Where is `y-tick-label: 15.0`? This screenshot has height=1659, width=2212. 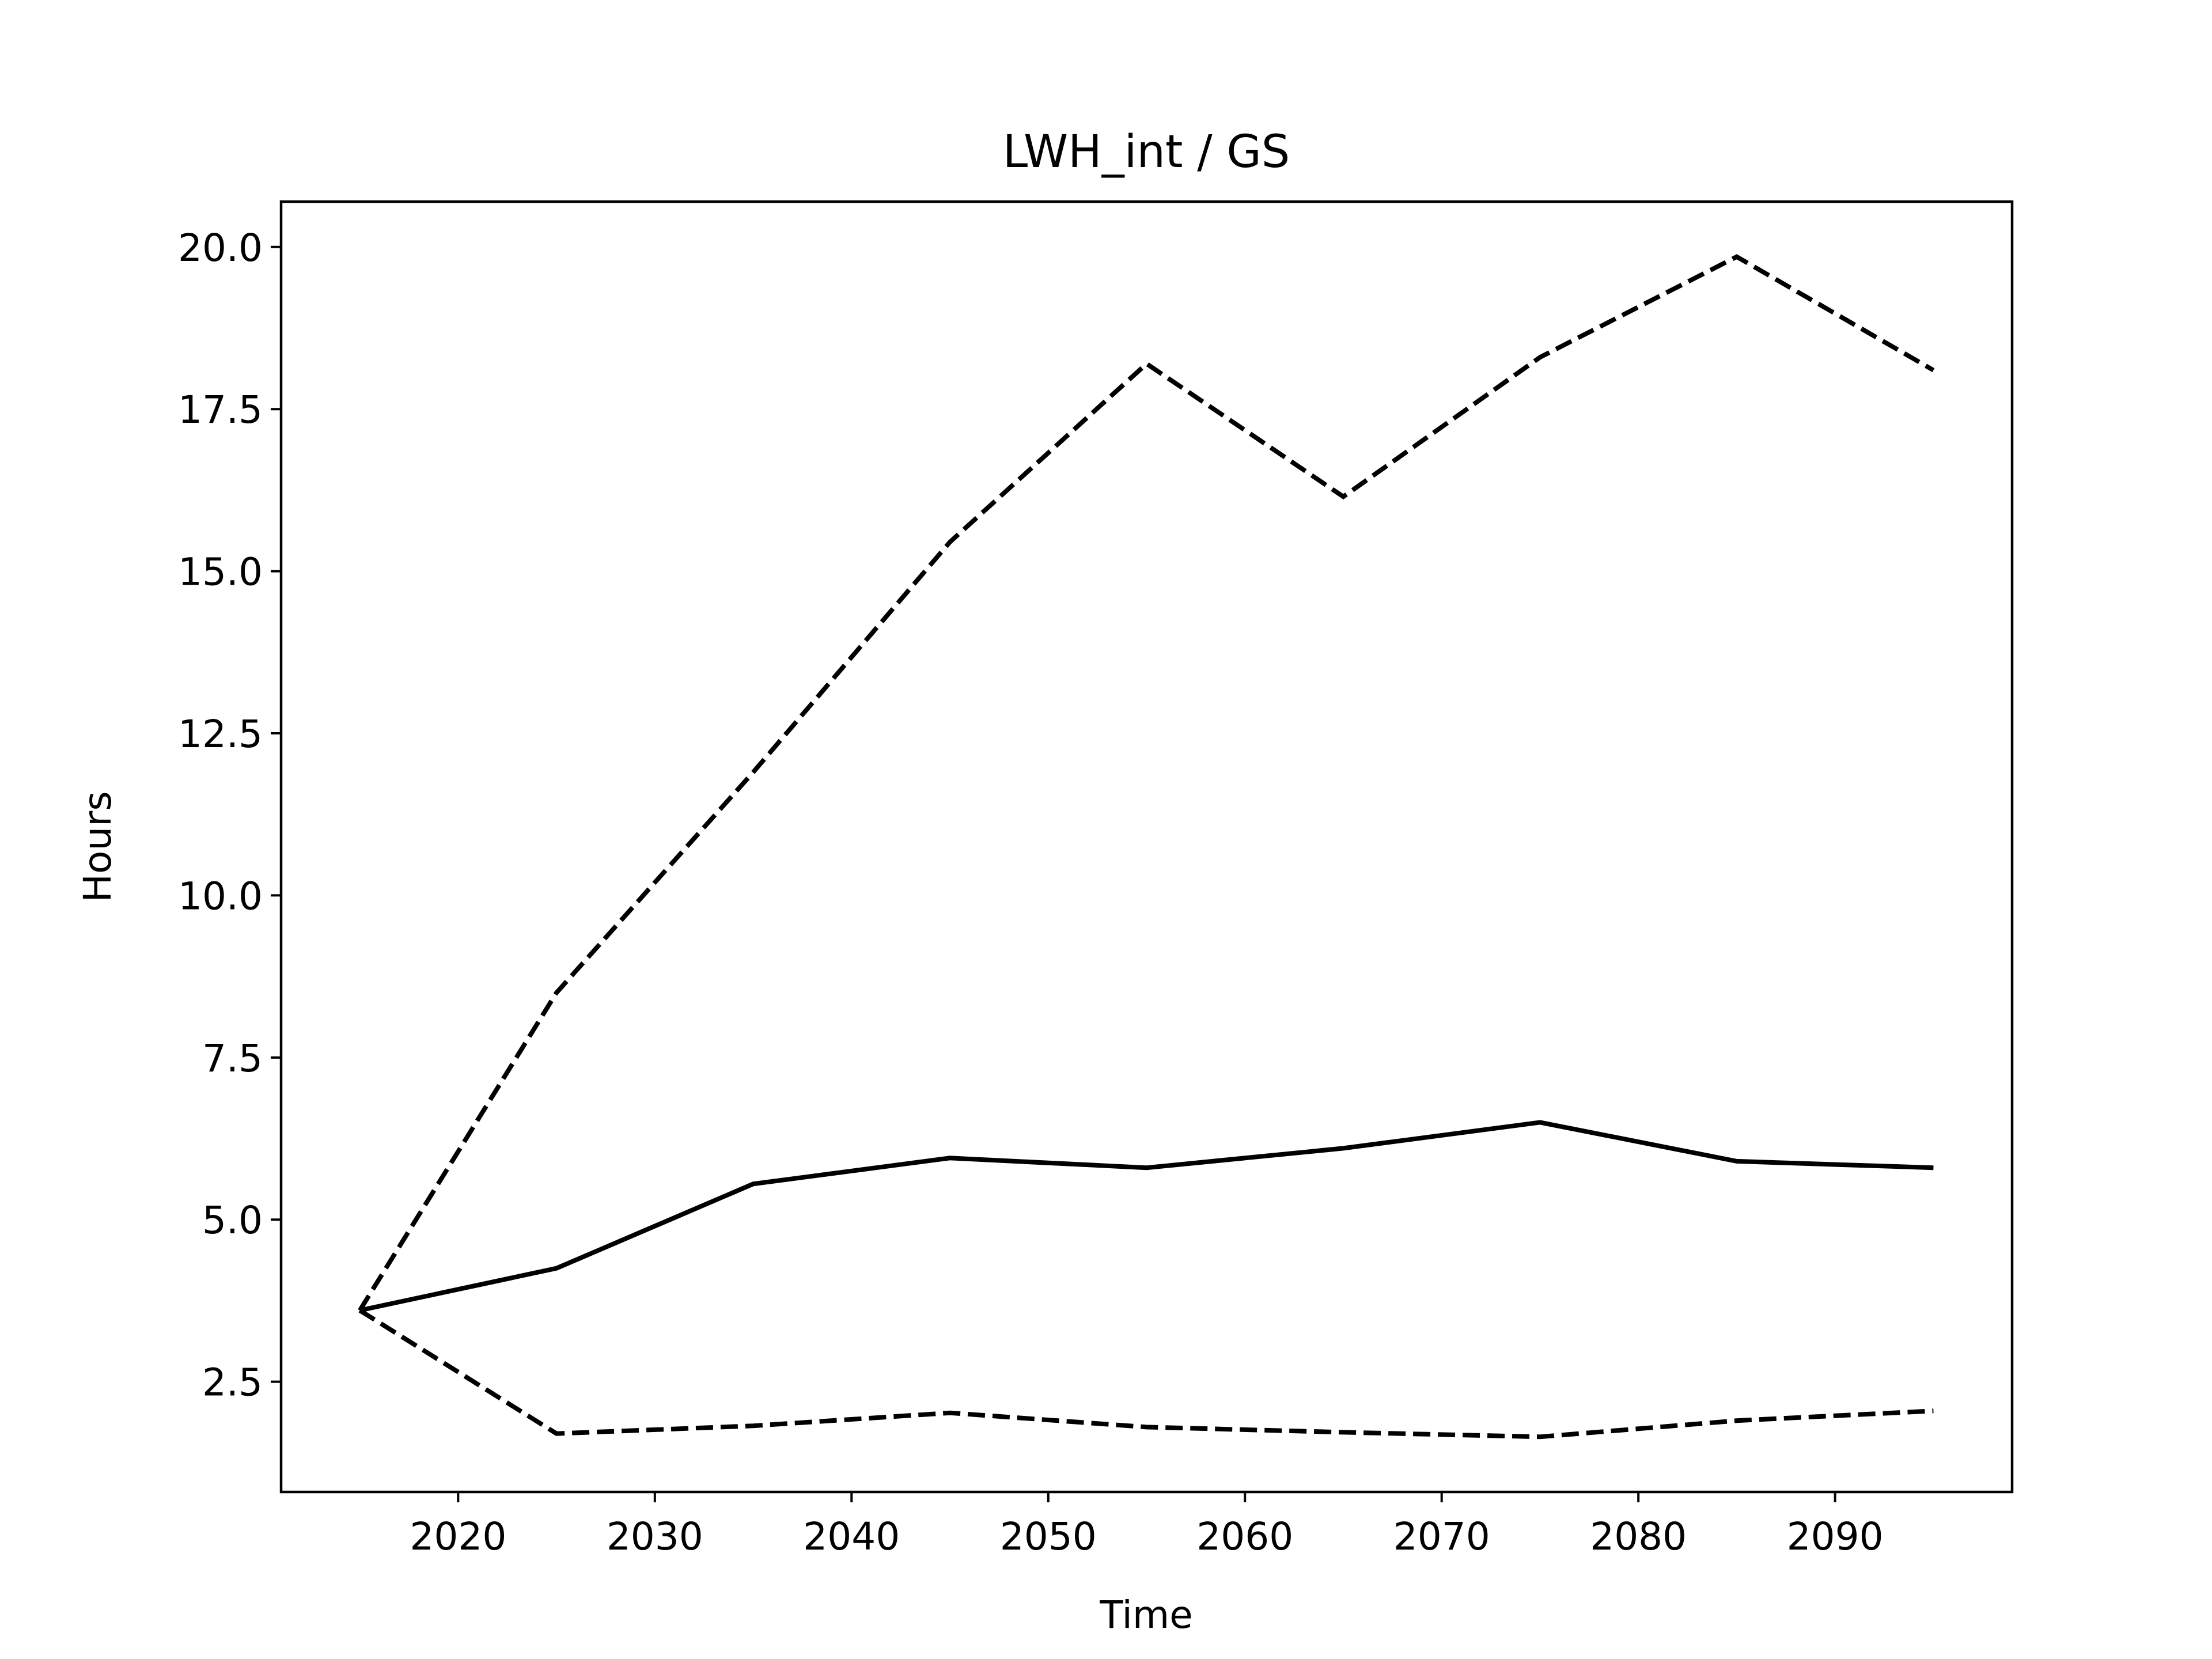
y-tick-label: 15.0 is located at coordinates (220, 572).